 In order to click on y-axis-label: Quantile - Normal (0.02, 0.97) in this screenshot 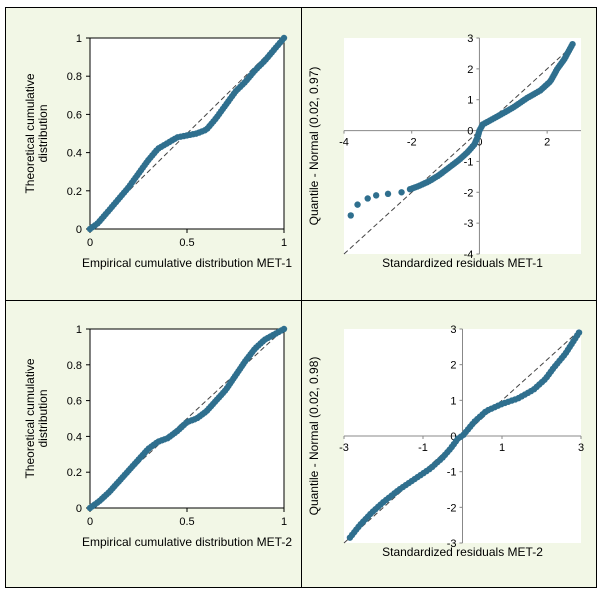, I will do `click(314, 146)`.